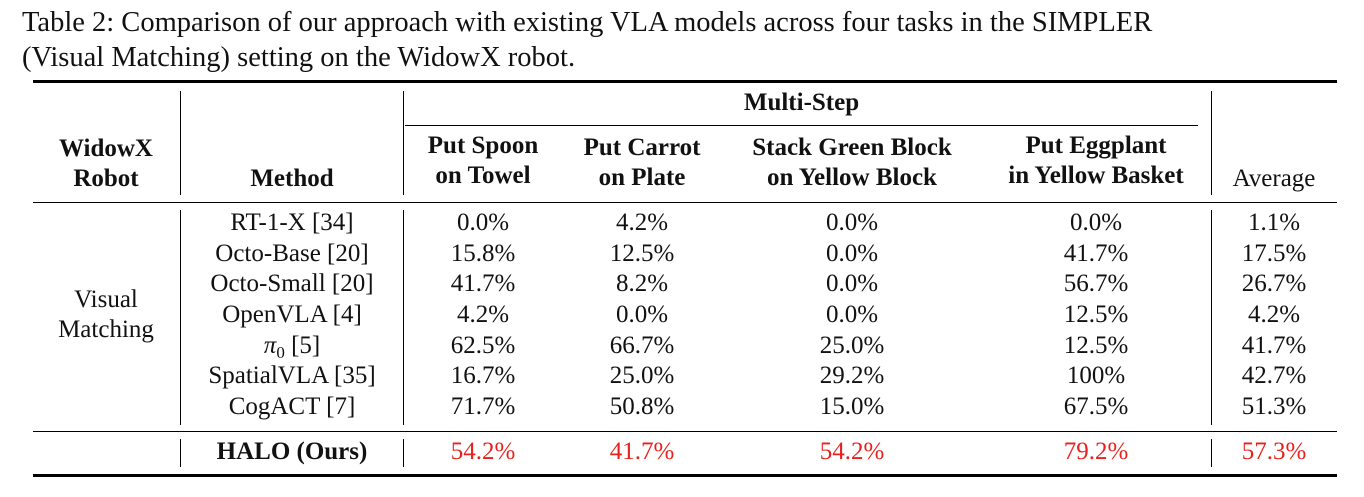 This screenshot has height=497, width=1364. What do you see at coordinates (852, 406) in the screenshot?
I see `row-value: 15.0%` at bounding box center [852, 406].